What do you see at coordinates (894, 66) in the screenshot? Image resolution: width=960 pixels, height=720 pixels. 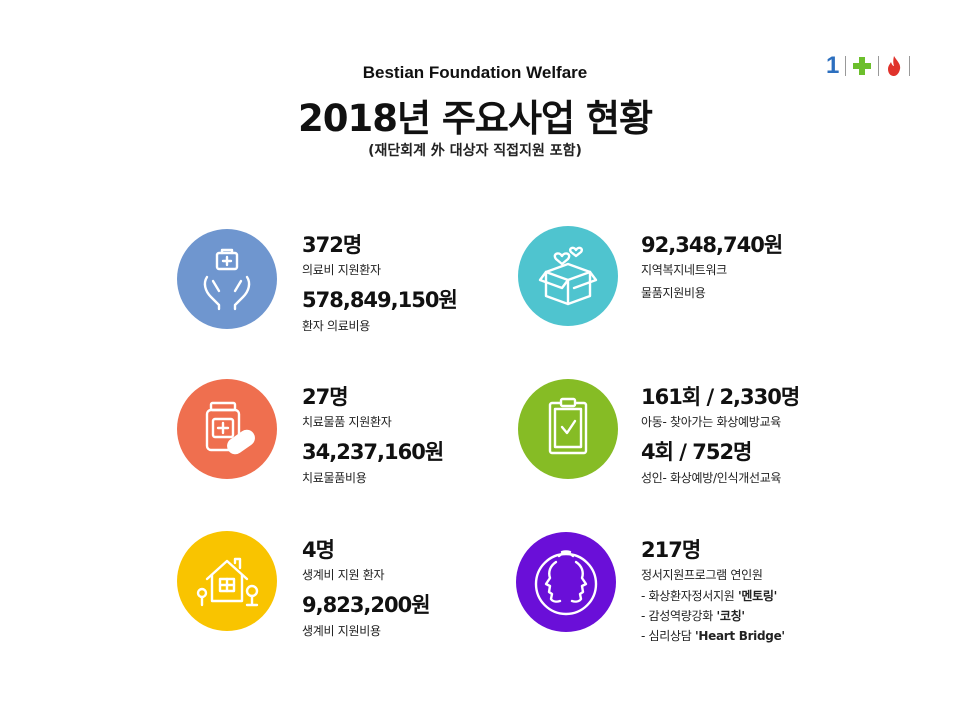 I see `flame-icon` at bounding box center [894, 66].